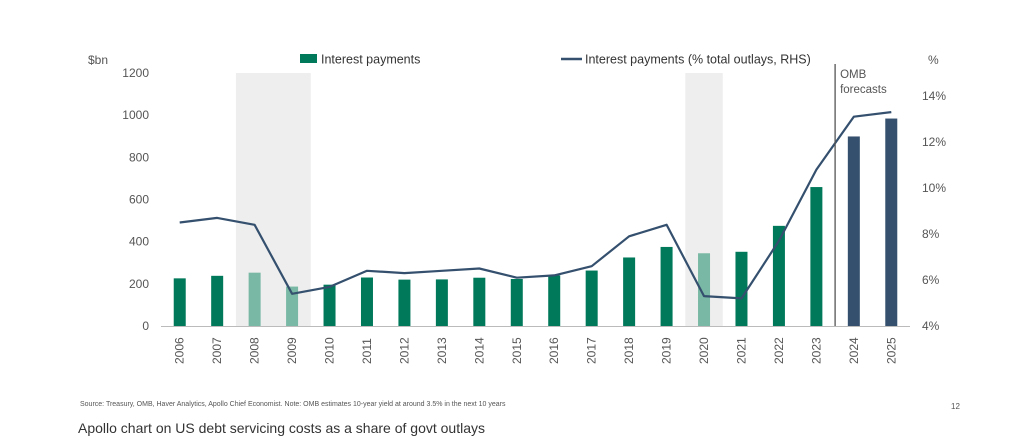  I want to click on y-left-tick-label: 600, so click(139, 200).